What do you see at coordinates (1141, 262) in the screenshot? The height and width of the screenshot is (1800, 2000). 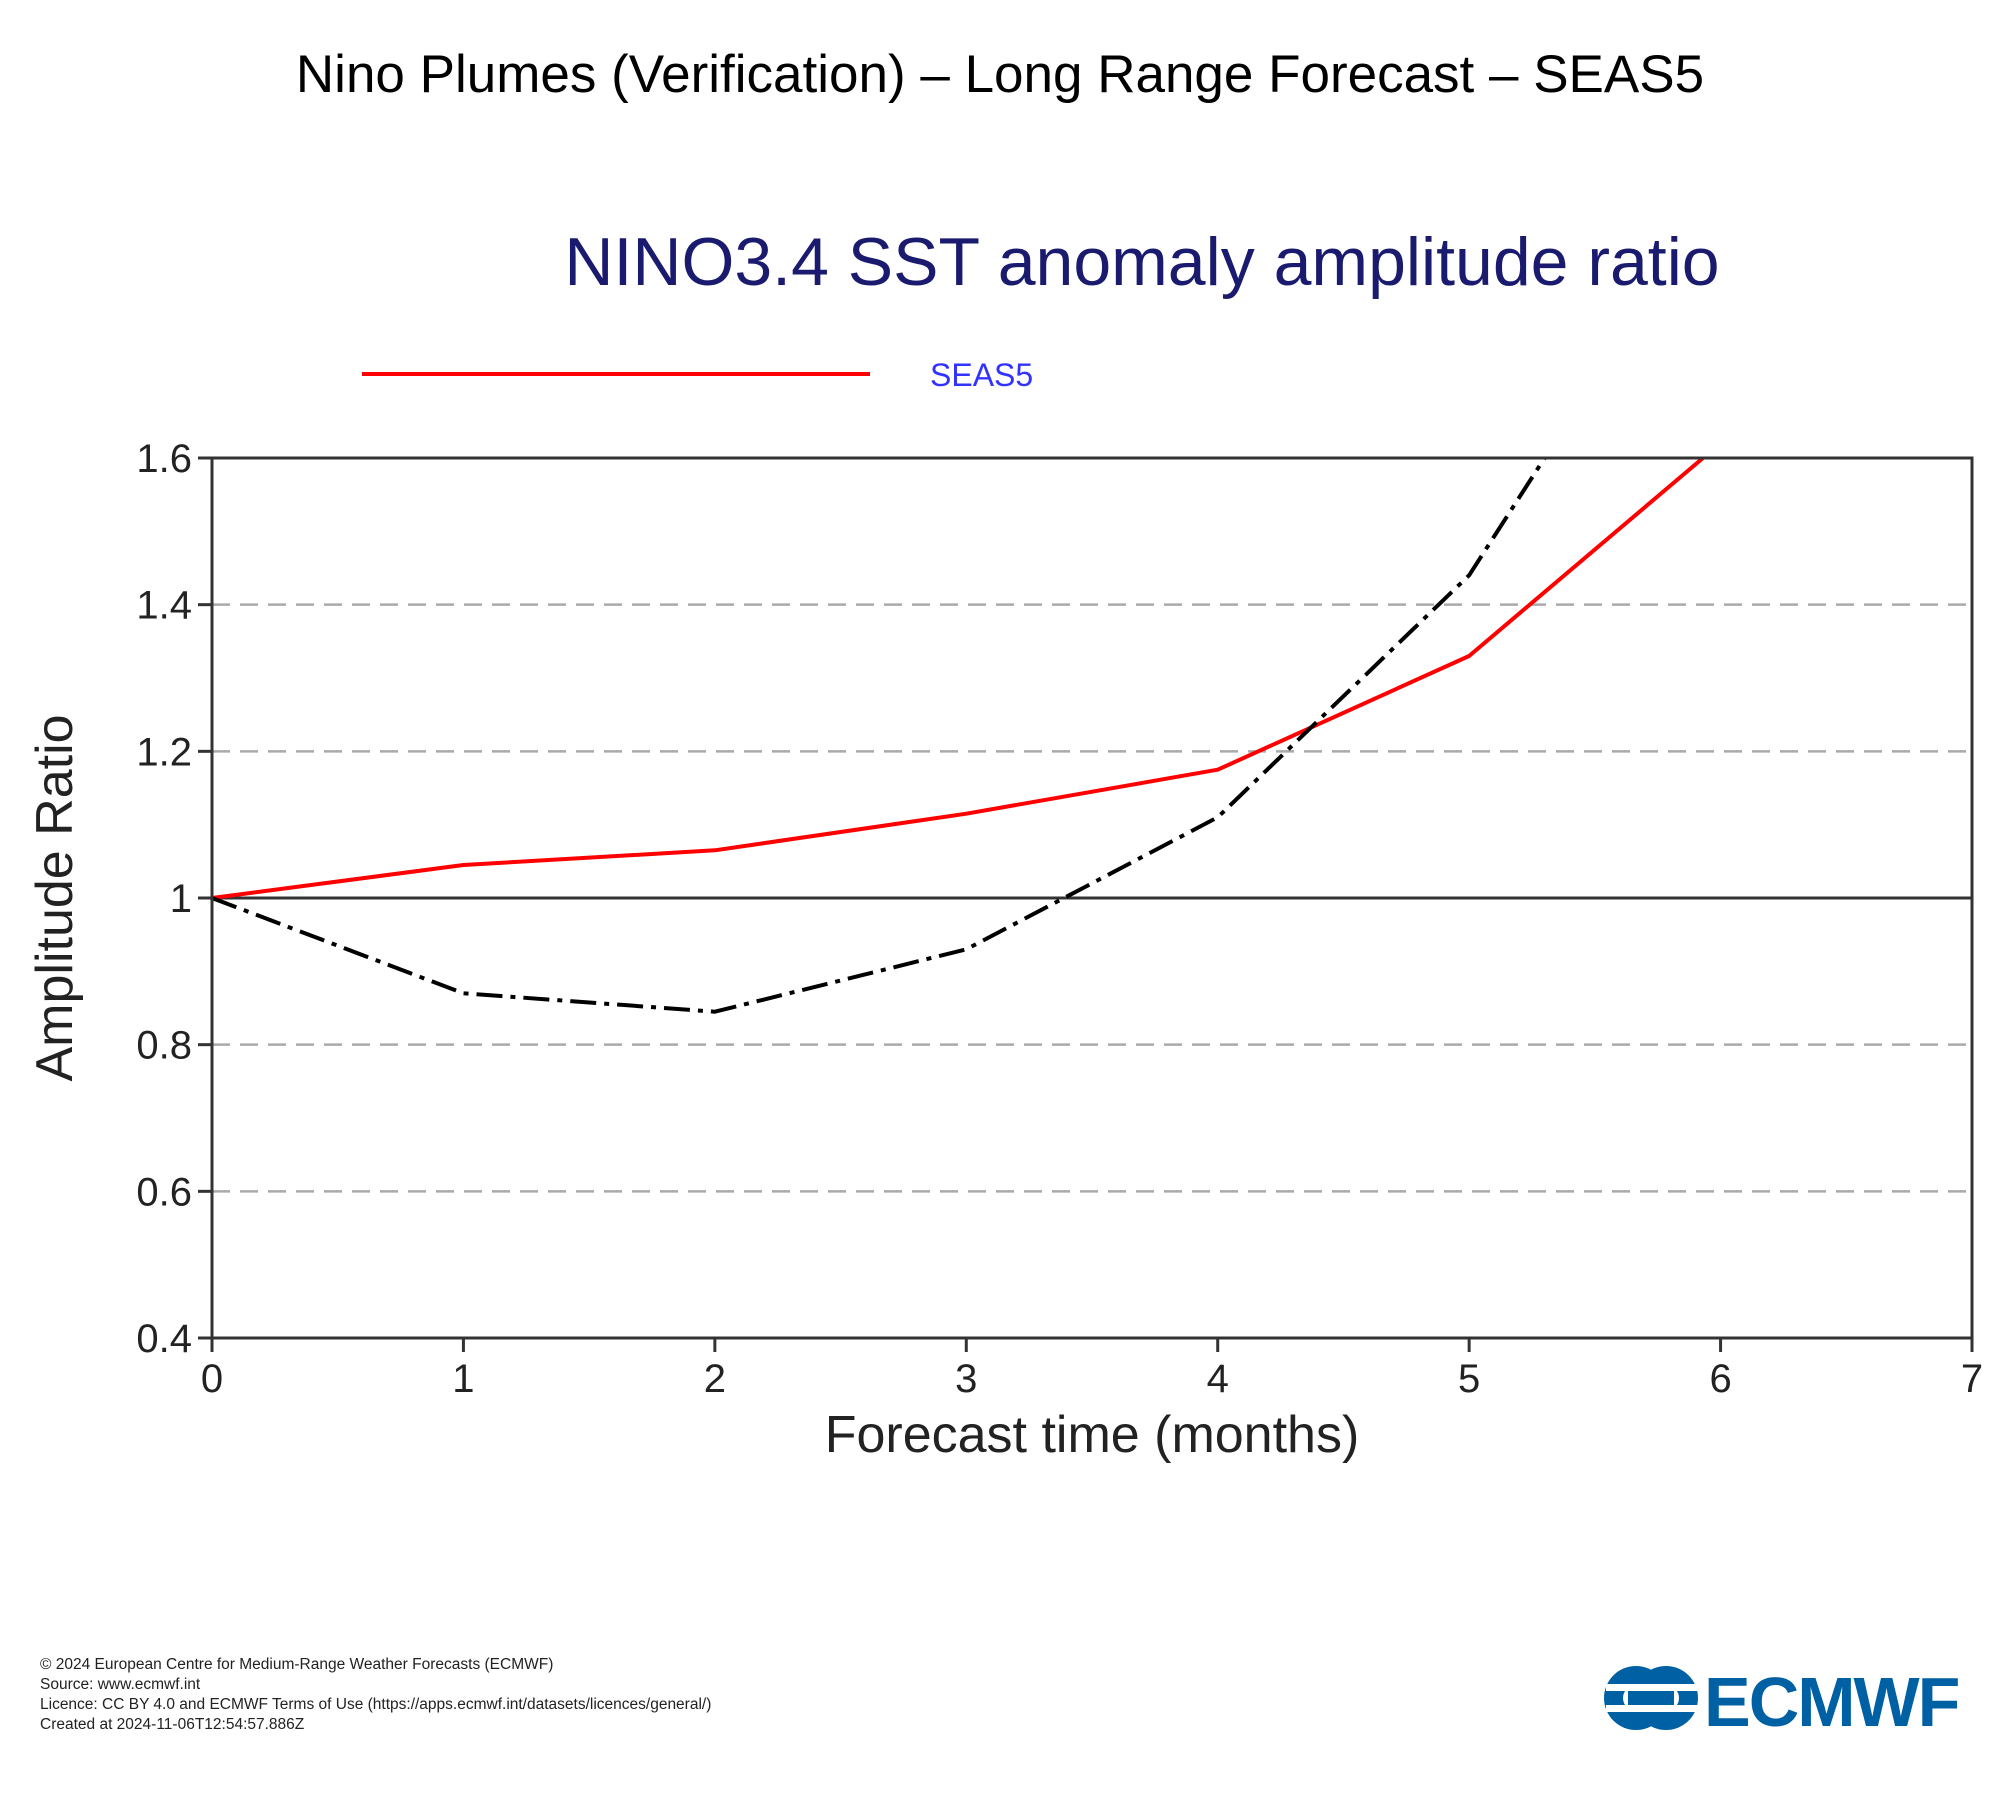 I see `chart-title: NINO3.4 SST anomaly amplitude ratio` at bounding box center [1141, 262].